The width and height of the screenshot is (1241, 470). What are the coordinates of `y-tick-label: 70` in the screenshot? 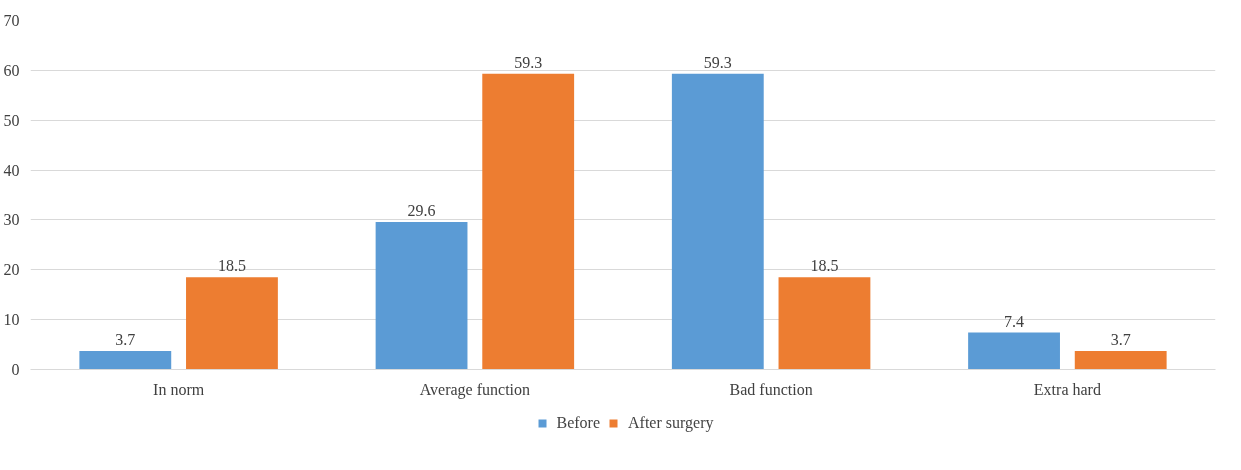 It's located at (11, 20).